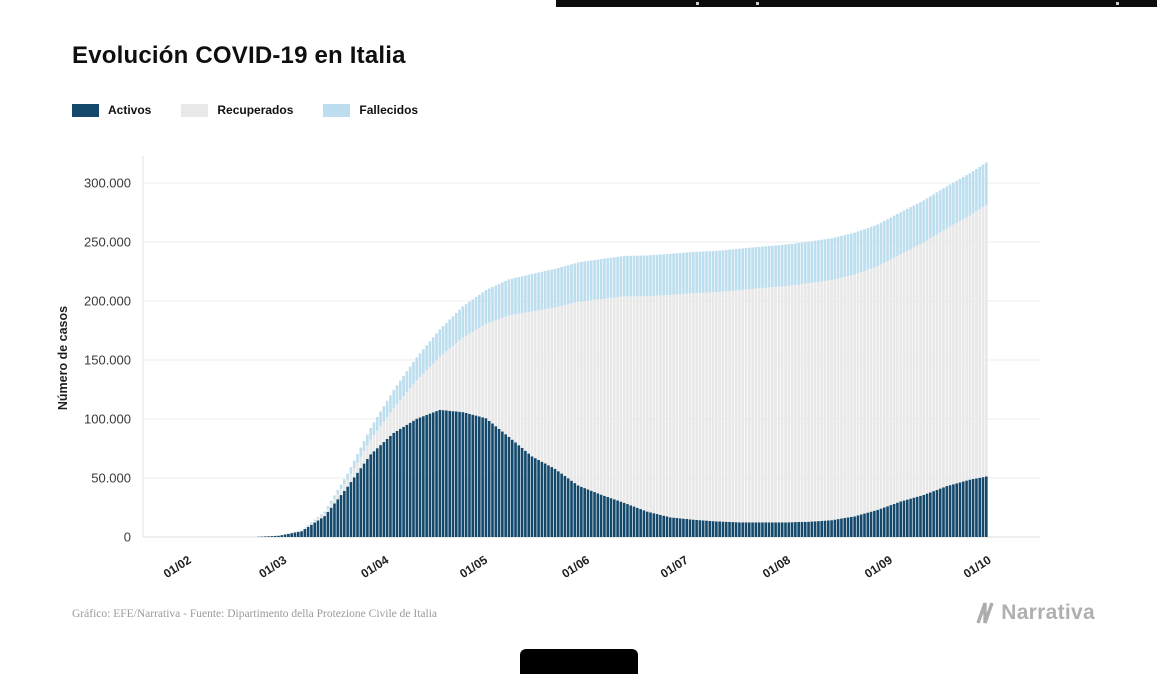 This screenshot has height=674, width=1157. I want to click on svg-text: 100.000, so click(107, 419).